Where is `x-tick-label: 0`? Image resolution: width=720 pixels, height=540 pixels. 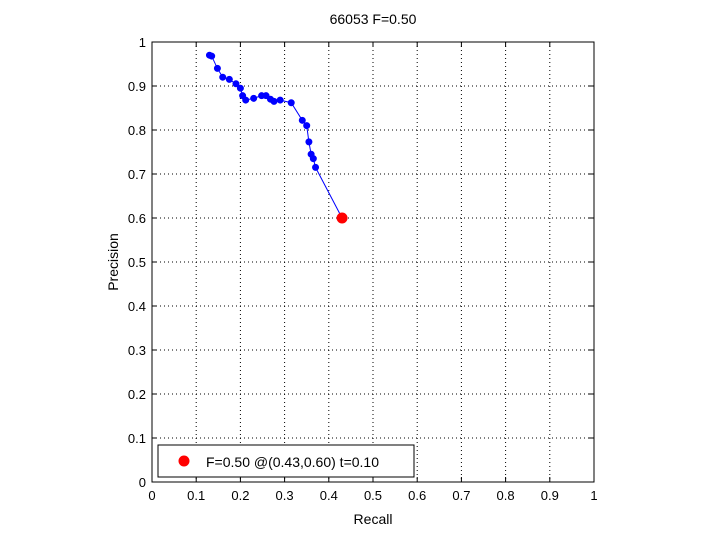 x-tick-label: 0 is located at coordinates (151, 495).